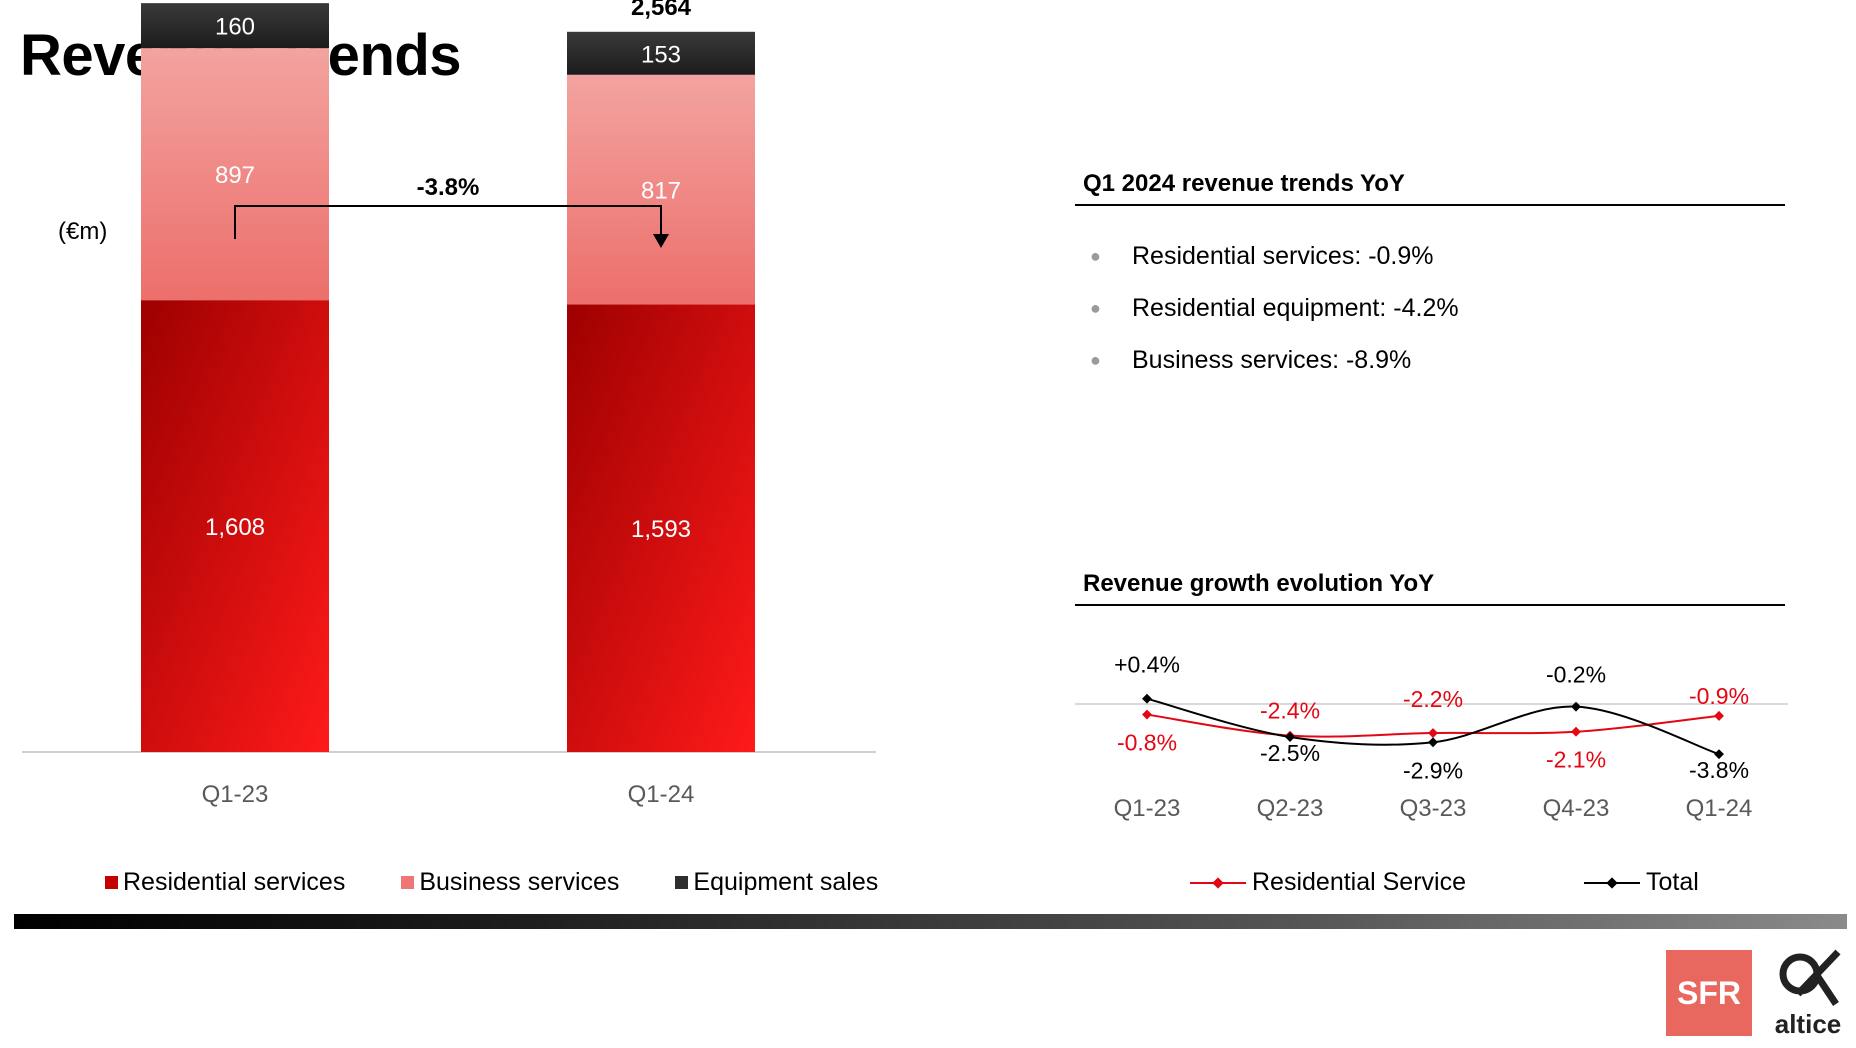 The width and height of the screenshot is (1856, 1048). I want to click on data-label: -0.9%, so click(1719, 696).